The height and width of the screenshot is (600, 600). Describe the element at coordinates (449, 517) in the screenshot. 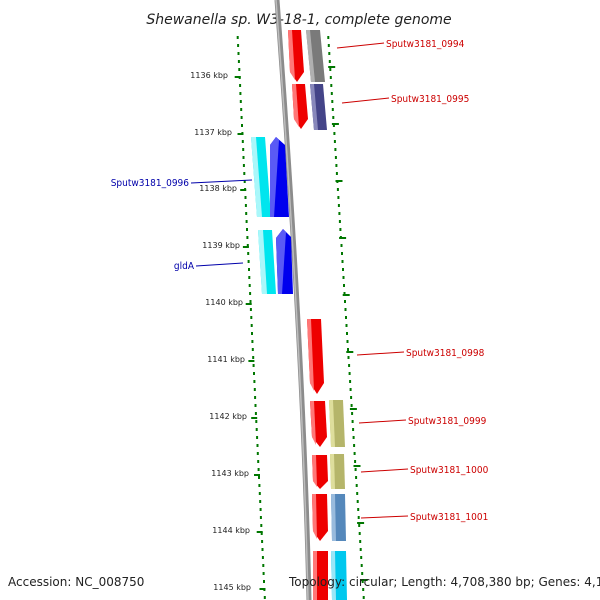

I see `gene-label-sputw3181-1001: Sputw3181_1001` at that location.